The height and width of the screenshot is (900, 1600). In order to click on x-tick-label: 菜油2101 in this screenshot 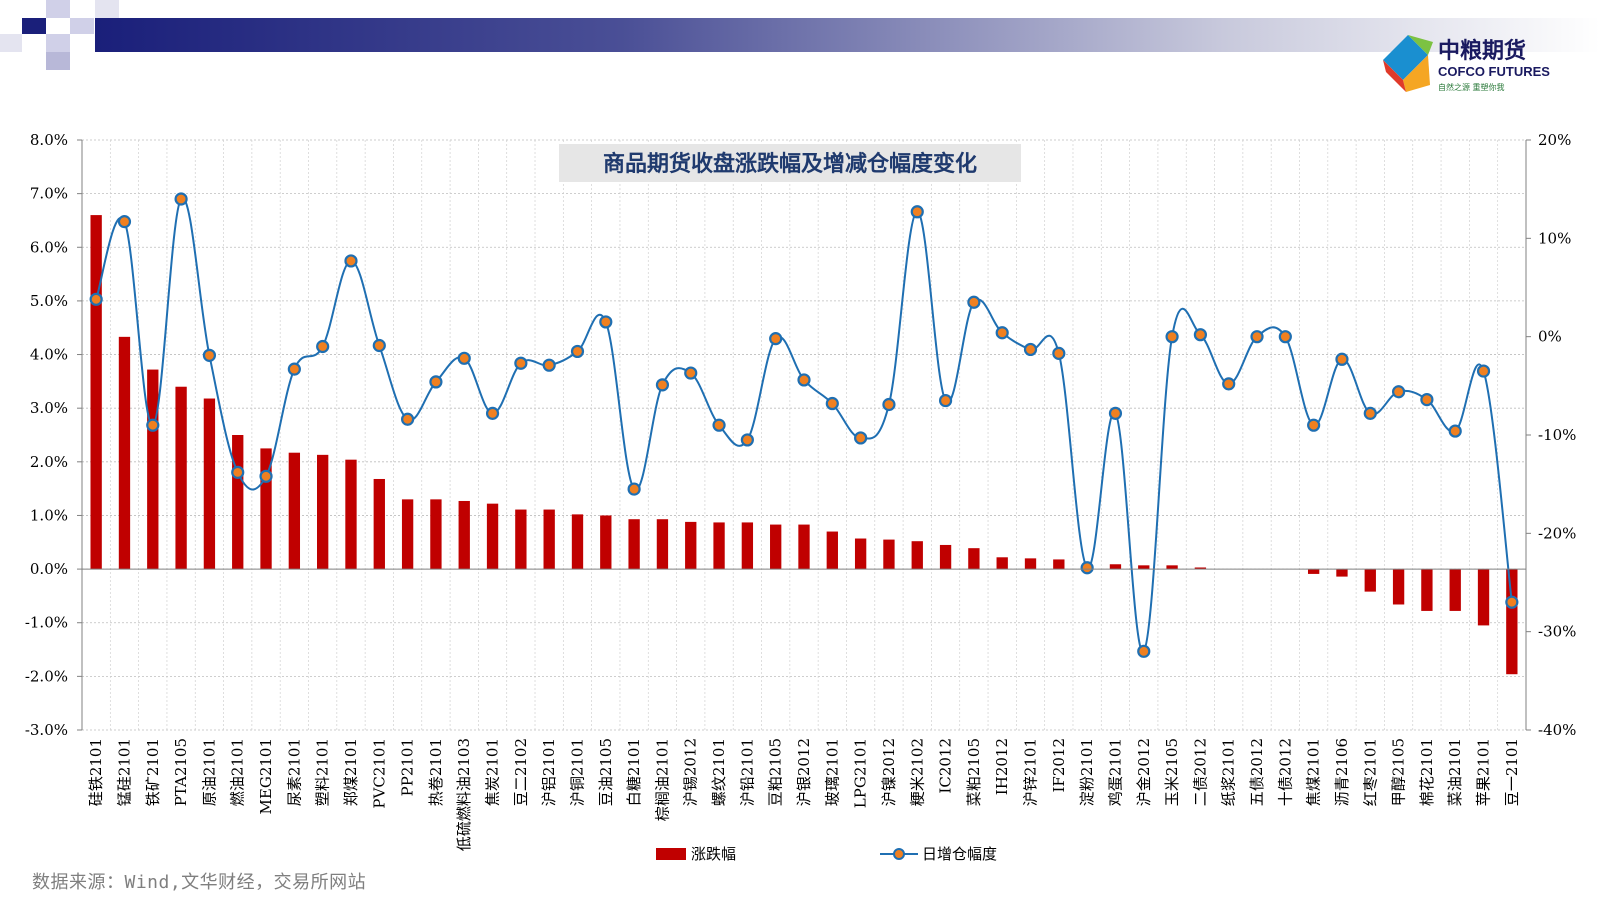, I will do `click(1455, 772)`.